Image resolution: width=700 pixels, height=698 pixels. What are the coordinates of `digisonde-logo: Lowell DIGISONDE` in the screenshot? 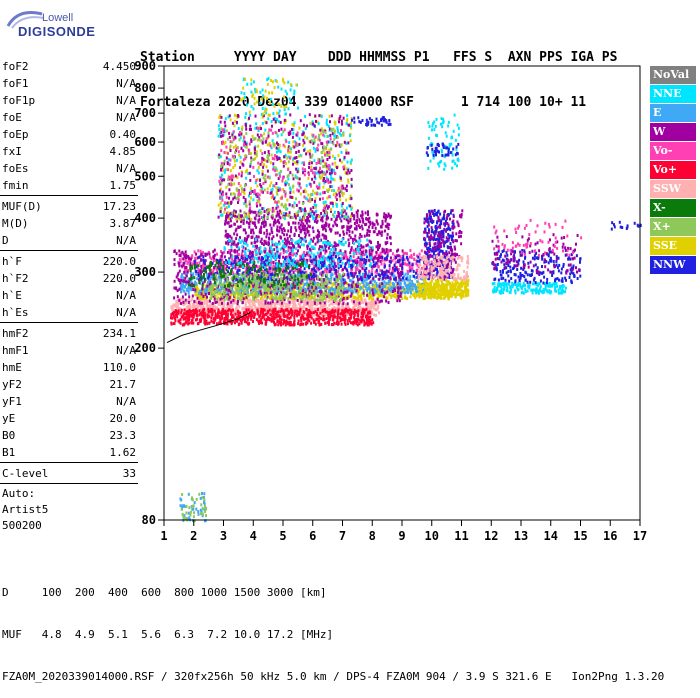 It's located at (62, 26).